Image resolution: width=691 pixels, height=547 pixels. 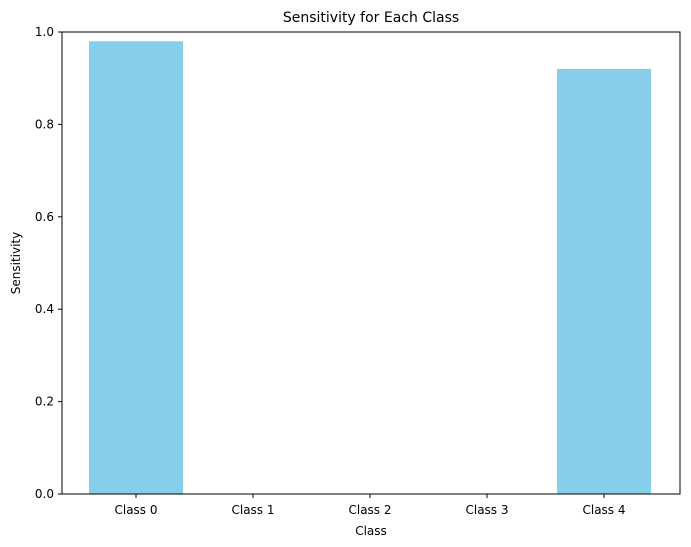 I want to click on x-axis-label: Class, so click(x=371, y=531).